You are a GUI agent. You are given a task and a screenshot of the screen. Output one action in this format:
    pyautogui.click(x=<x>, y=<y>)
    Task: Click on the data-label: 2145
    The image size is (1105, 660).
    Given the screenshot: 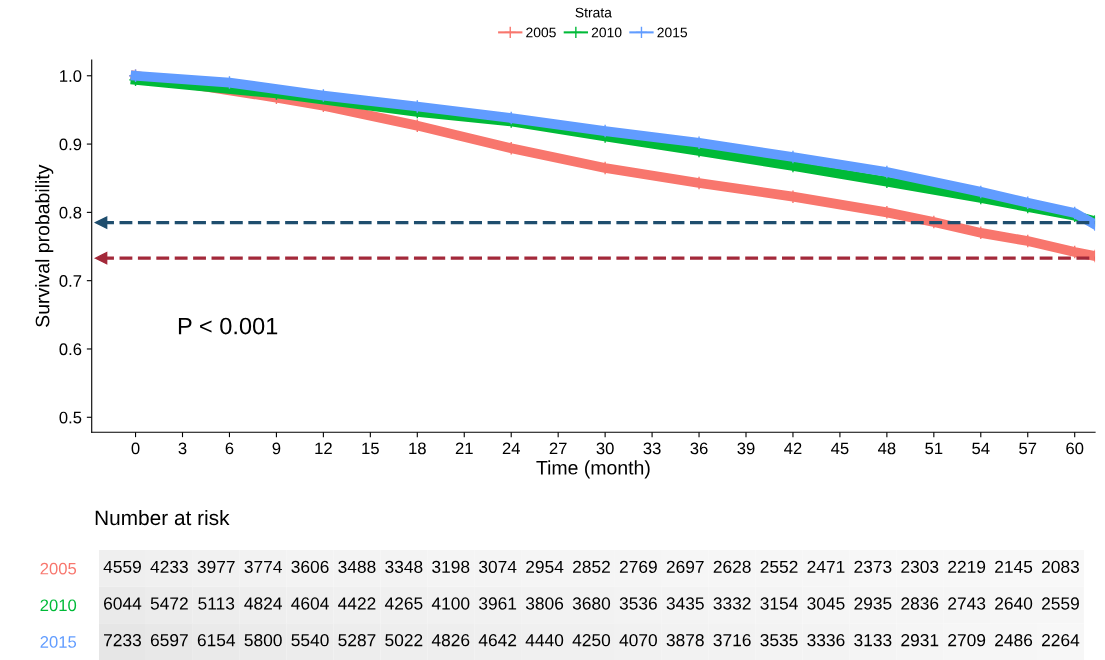 What is the action you would take?
    pyautogui.click(x=1014, y=566)
    